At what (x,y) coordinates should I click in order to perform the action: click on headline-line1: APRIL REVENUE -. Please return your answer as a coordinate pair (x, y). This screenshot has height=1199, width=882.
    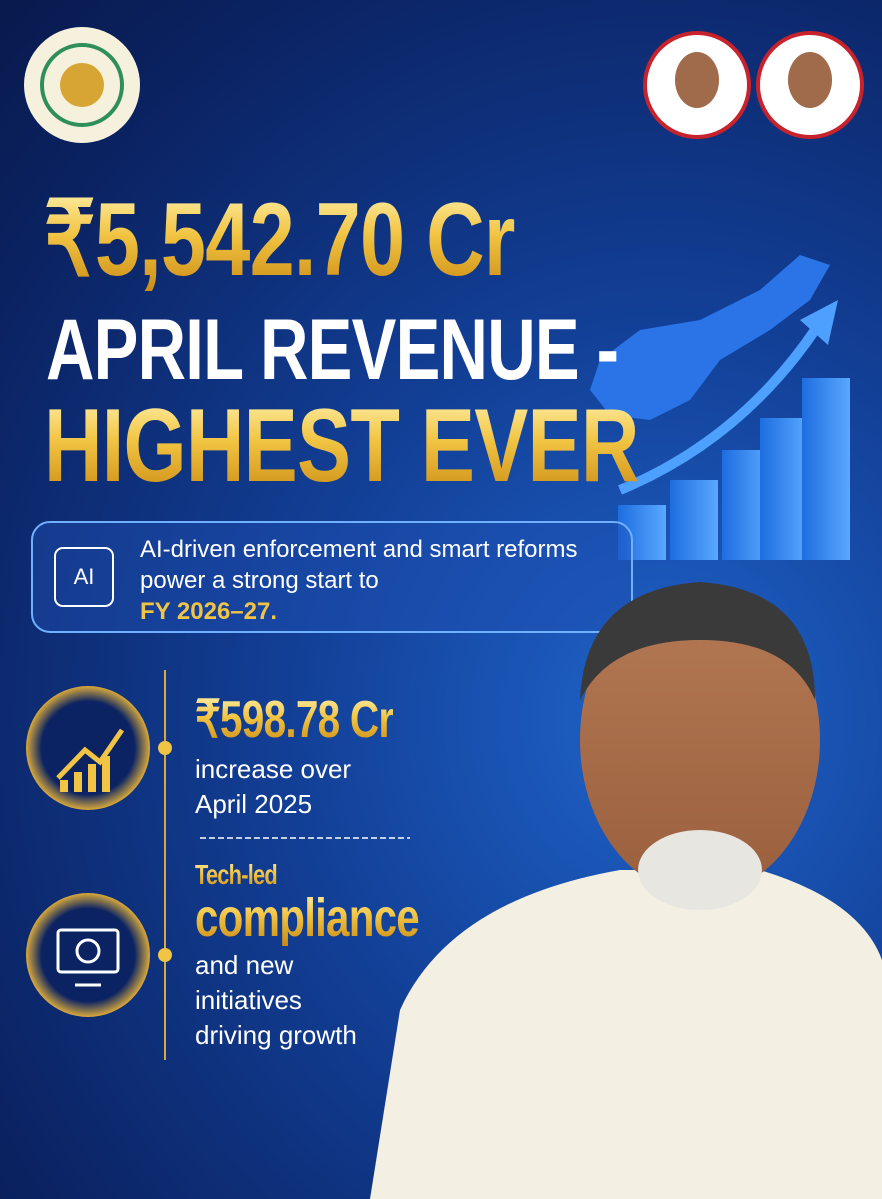
    Looking at the image, I should click on (413, 350).